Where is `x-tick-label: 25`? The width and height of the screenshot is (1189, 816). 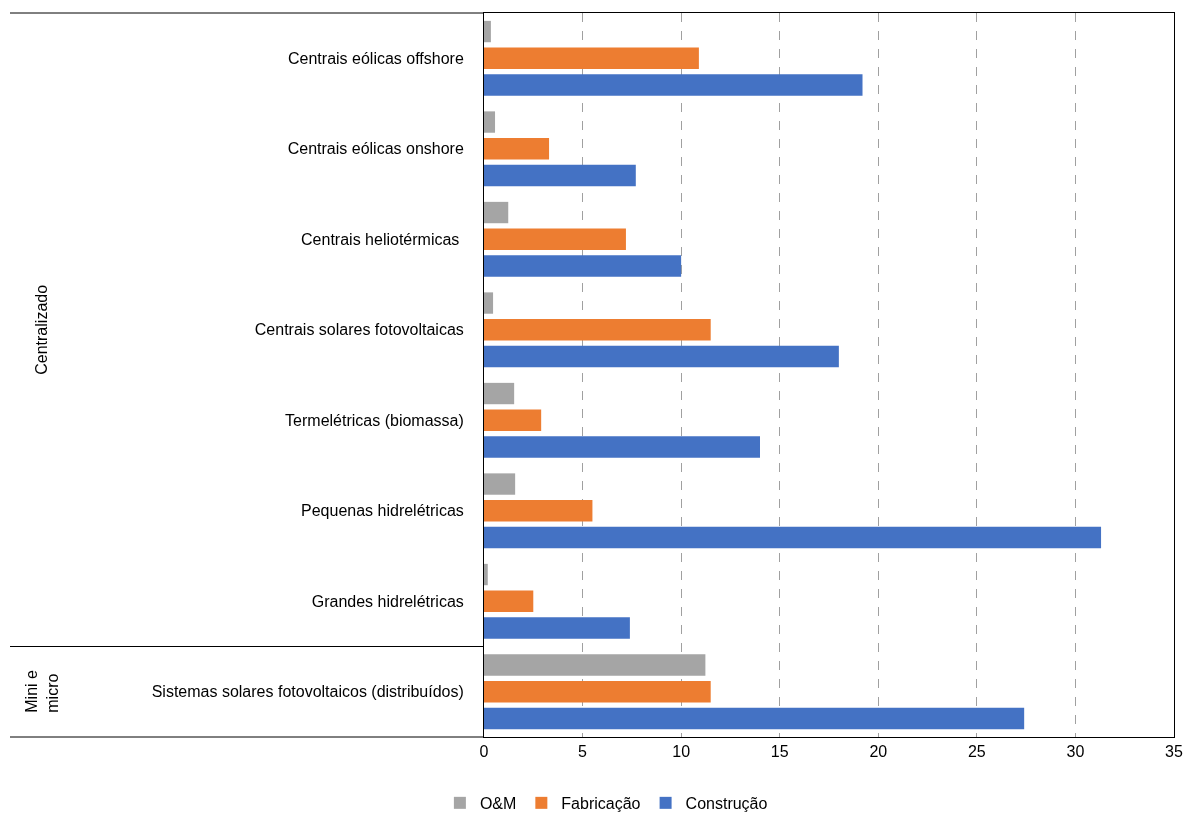
x-tick-label: 25 is located at coordinates (976, 752).